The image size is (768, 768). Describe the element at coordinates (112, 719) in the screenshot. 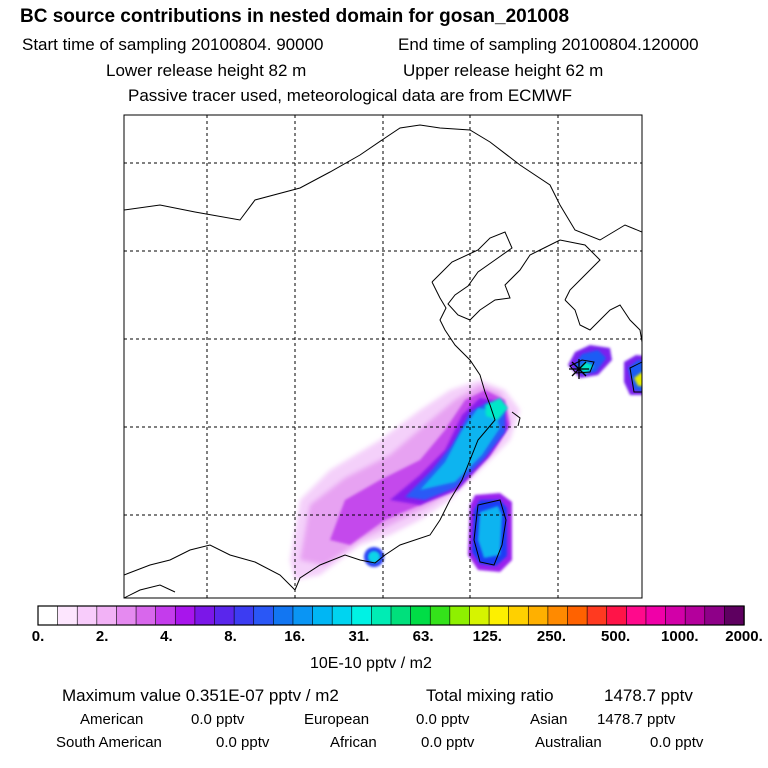

I see `region-name-american: American` at that location.